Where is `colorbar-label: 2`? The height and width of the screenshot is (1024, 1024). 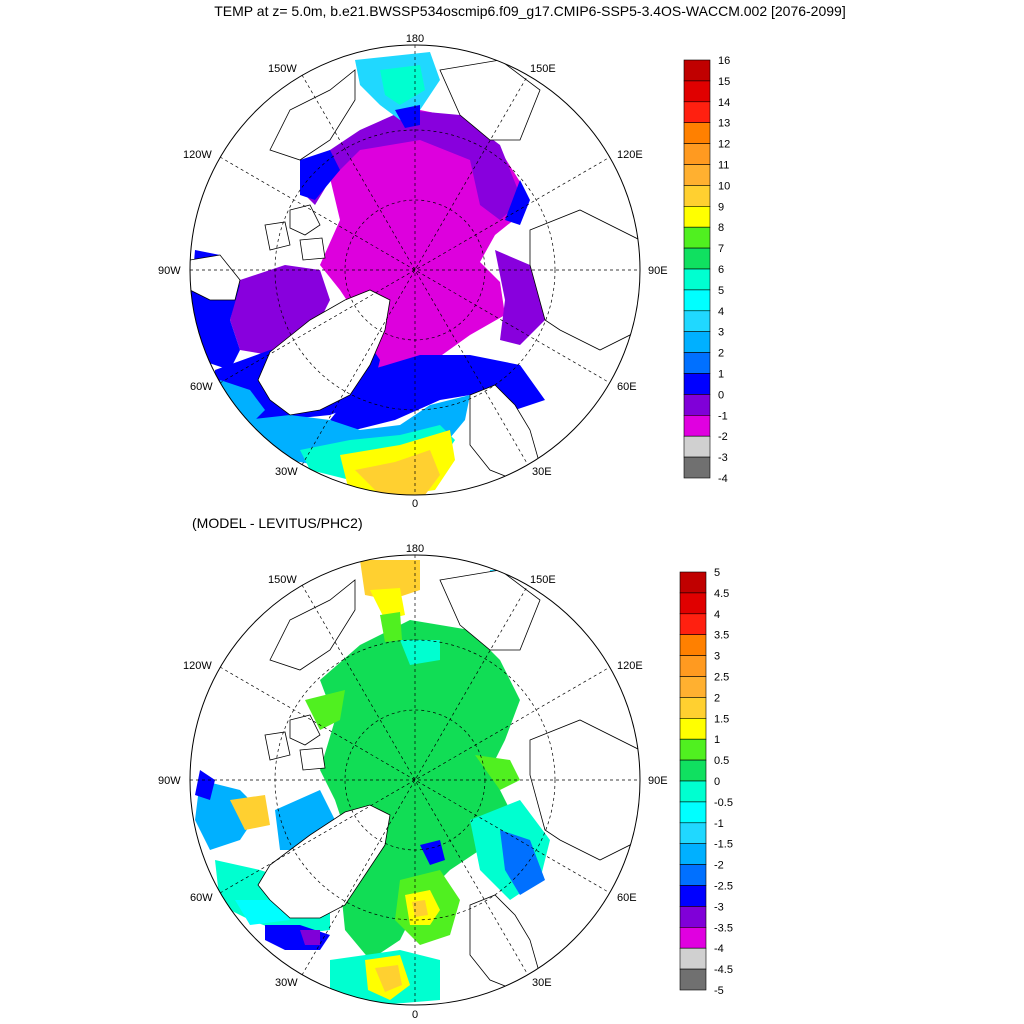
colorbar-label: 2 is located at coordinates (717, 698).